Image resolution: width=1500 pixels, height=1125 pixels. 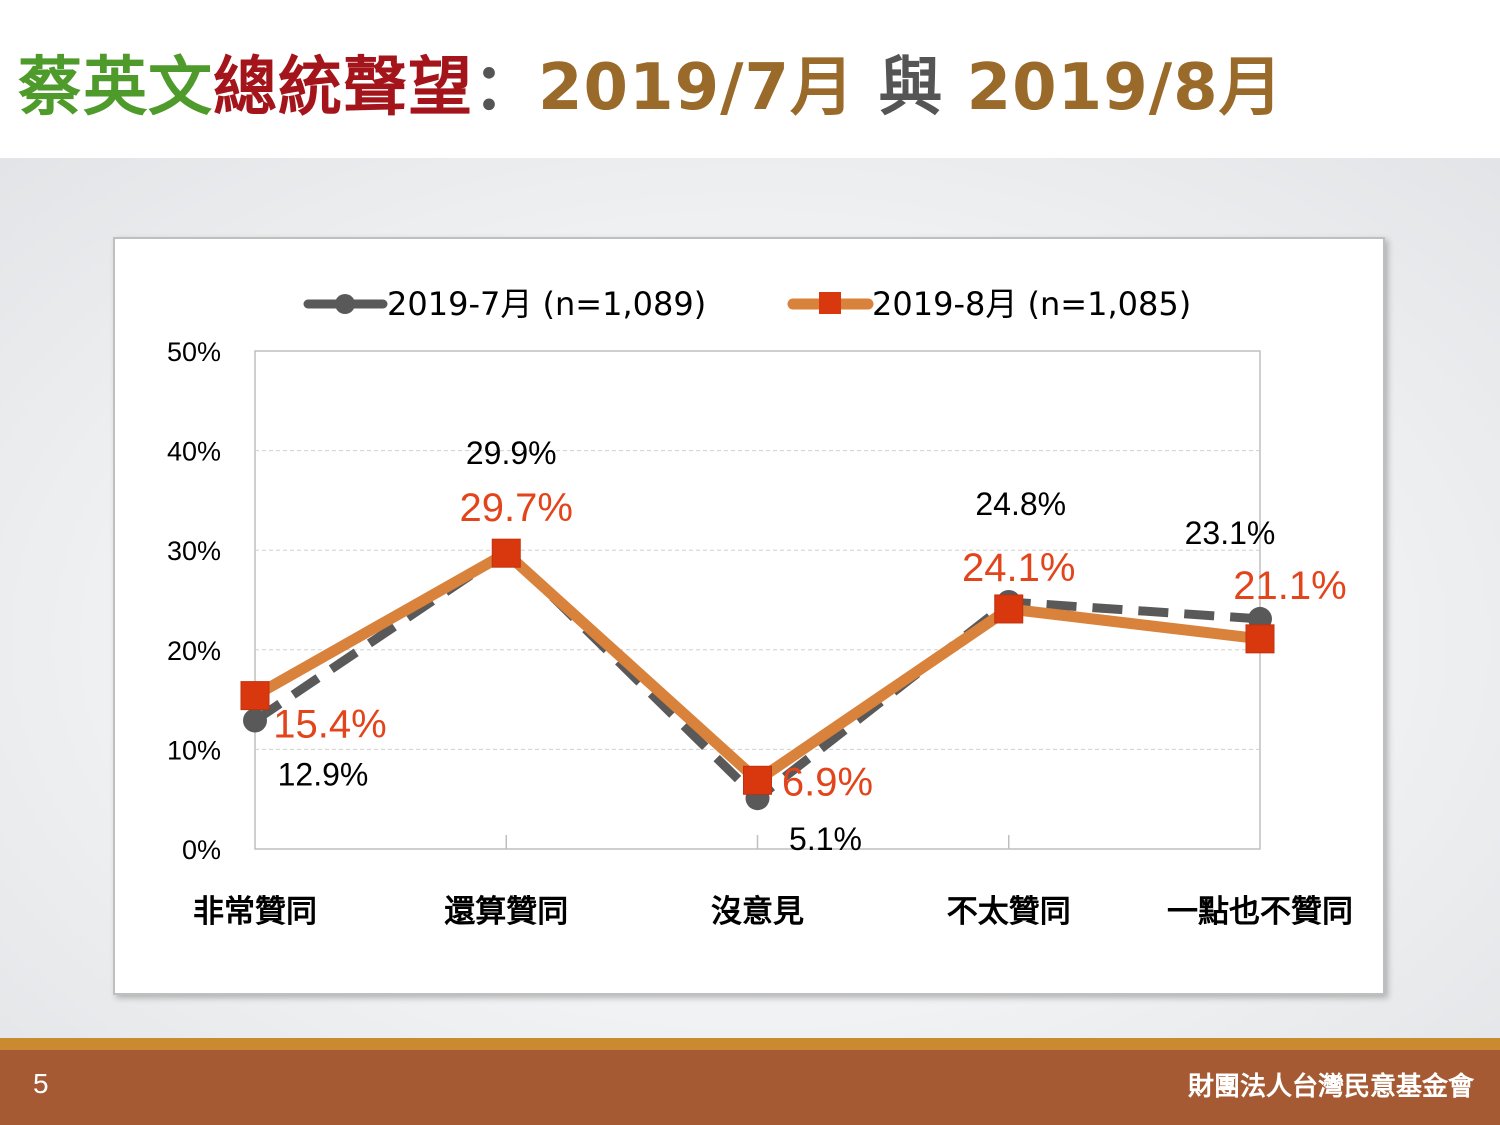 I want to click on x-category-label: 還算贊同, so click(x=506, y=912).